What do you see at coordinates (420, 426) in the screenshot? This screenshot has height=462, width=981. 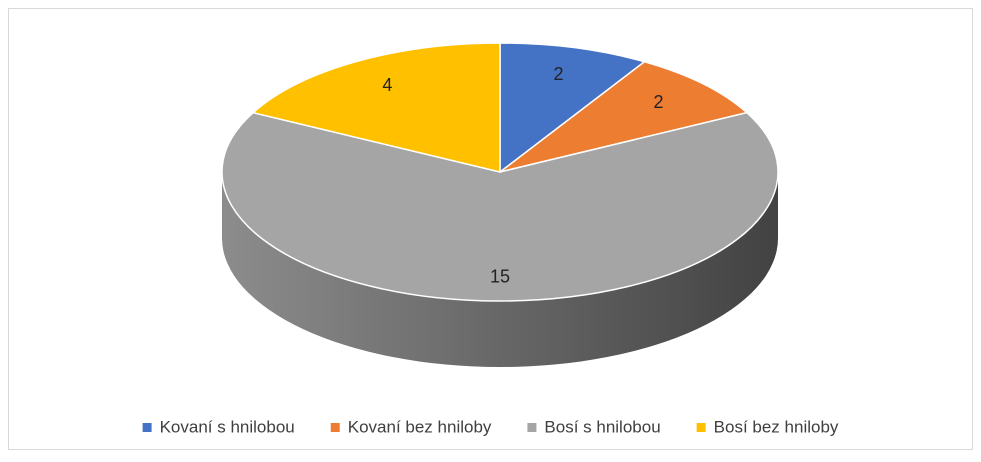 I see `legend-label: Kovaní bez hniloby` at bounding box center [420, 426].